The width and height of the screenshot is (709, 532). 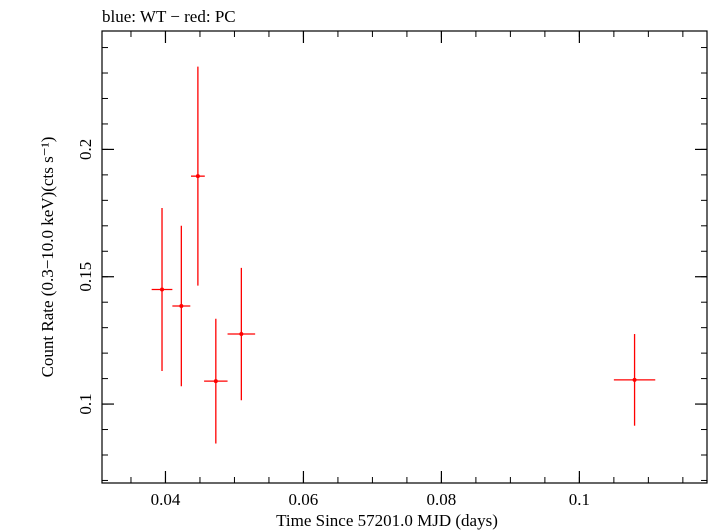 What do you see at coordinates (387, 520) in the screenshot?
I see `x-axis-label: Time Since 57201.0 MJD (days)` at bounding box center [387, 520].